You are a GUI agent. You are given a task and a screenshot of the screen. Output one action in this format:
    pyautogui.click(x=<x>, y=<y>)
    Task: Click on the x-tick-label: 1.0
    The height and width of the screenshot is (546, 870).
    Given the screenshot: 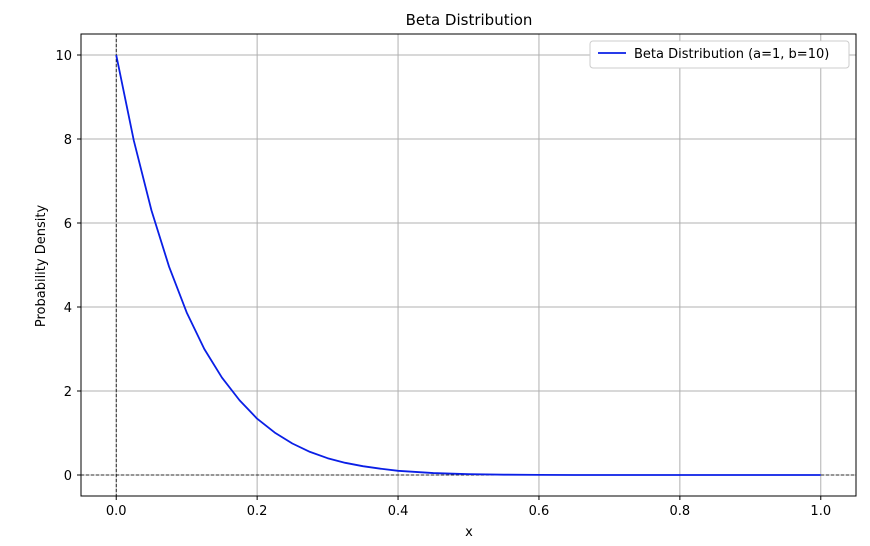 What is the action you would take?
    pyautogui.click(x=820, y=511)
    